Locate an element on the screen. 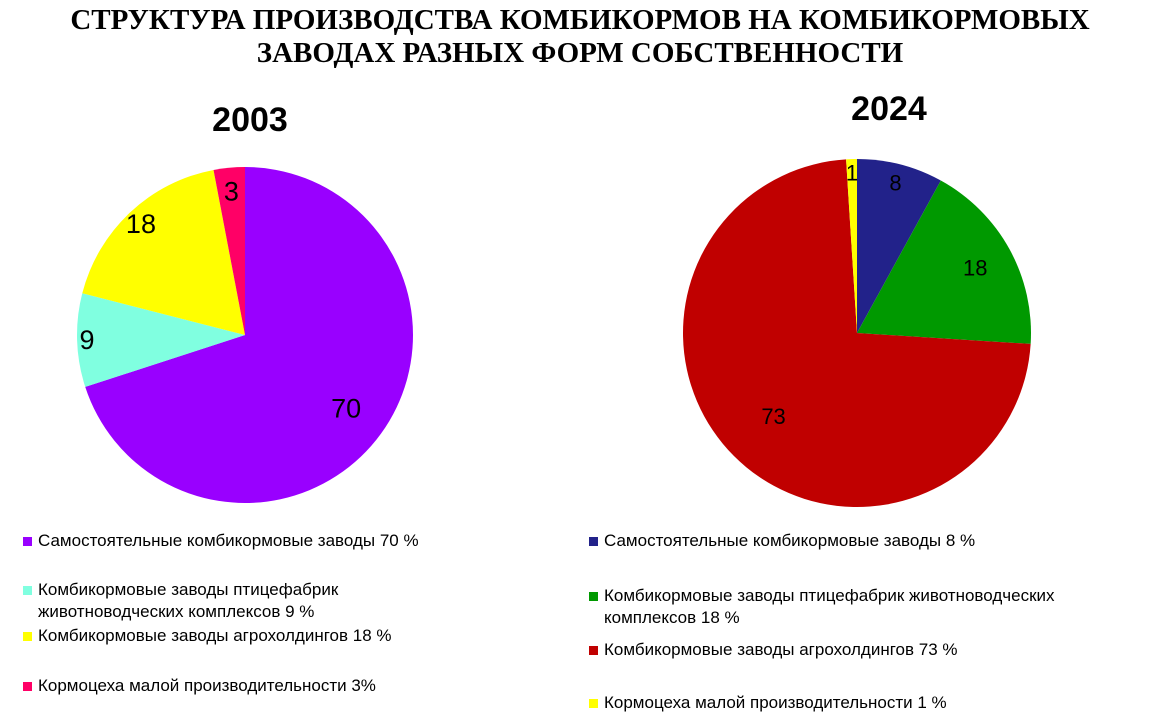 This screenshot has height=725, width=1160. legend-label: Кормоцеха малой производительности 3% is located at coordinates (207, 685).